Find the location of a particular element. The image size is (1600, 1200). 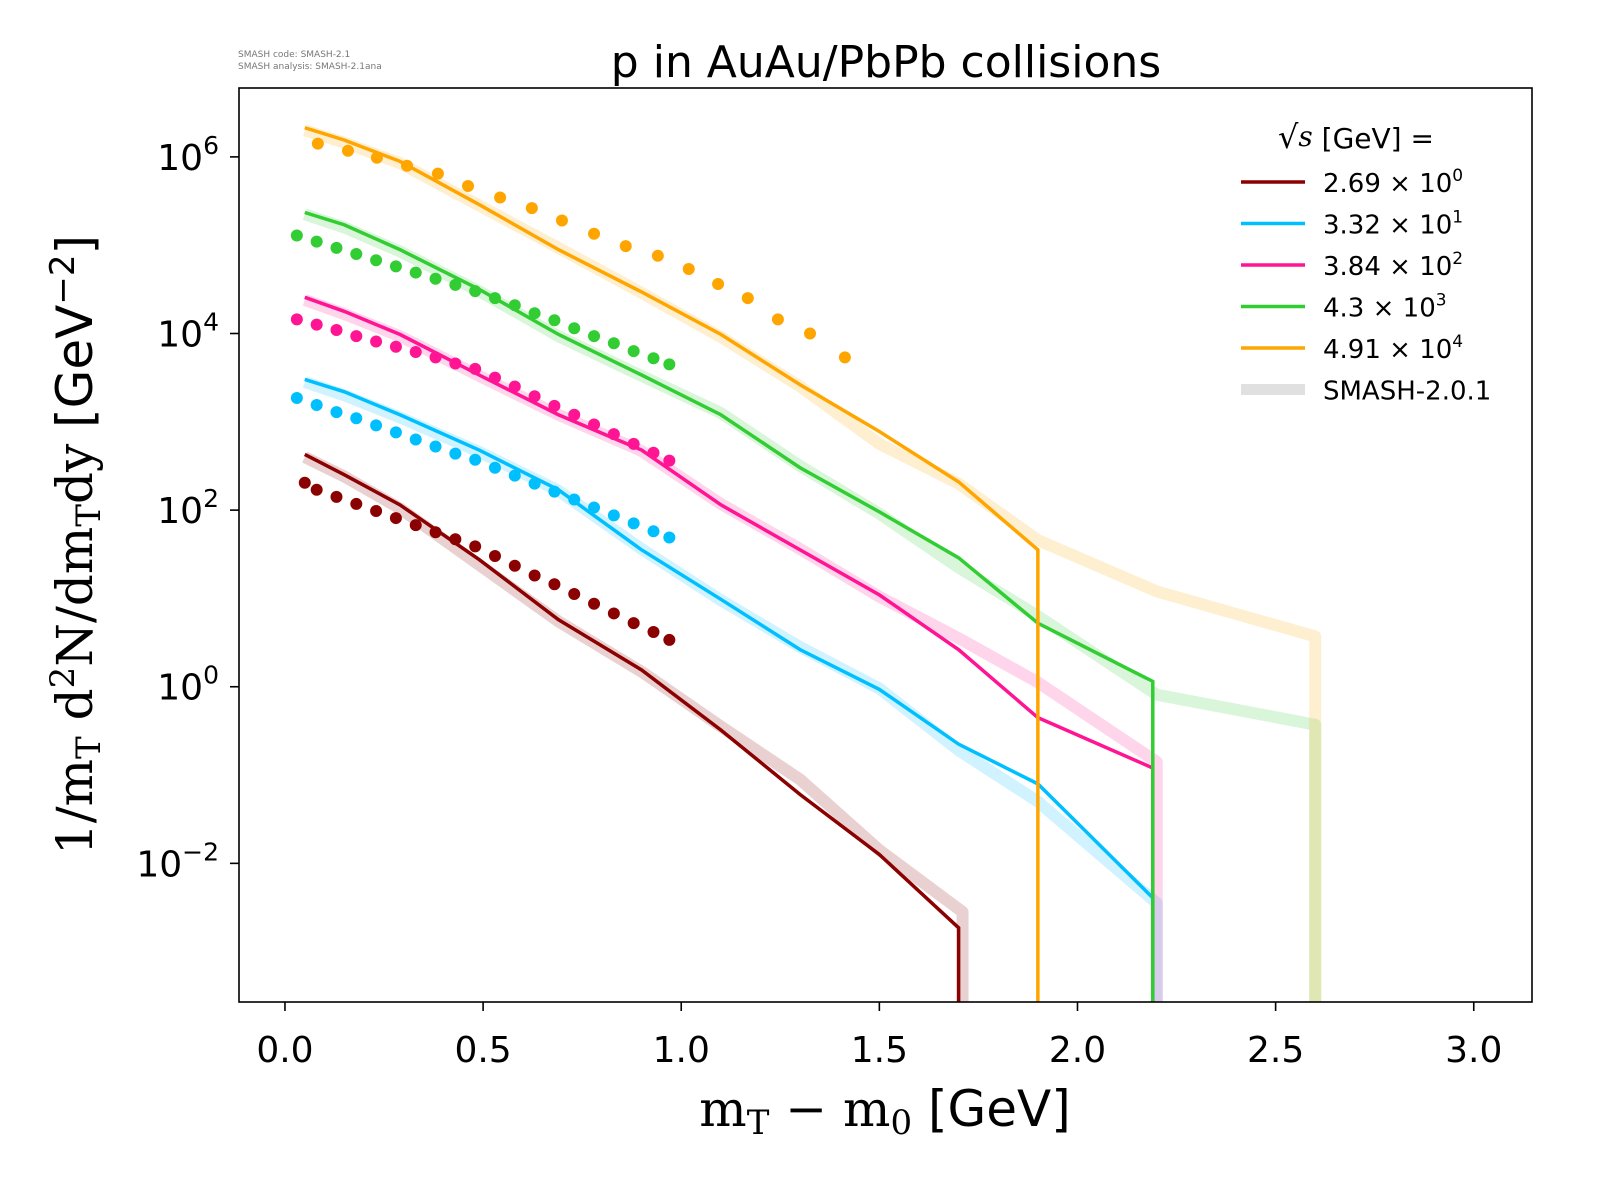

legend-label: 3.84 × 10² is located at coordinates (1393, 265).